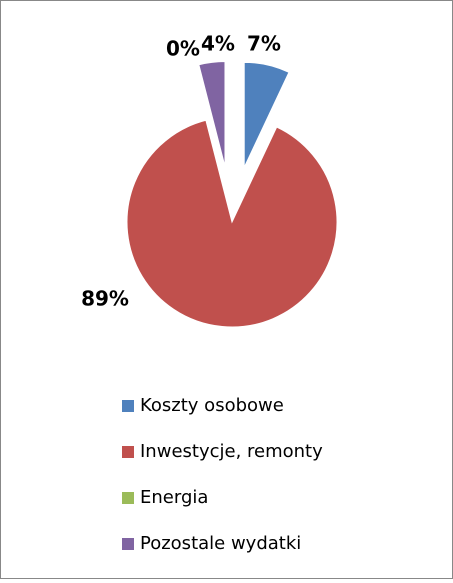 The width and height of the screenshot is (453, 583). I want to click on data-label: 0%, so click(183, 49).